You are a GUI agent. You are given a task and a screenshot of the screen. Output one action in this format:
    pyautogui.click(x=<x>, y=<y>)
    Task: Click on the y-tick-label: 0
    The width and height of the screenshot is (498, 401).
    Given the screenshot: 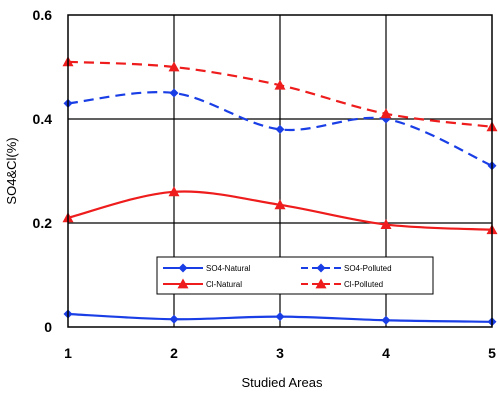 What is the action you would take?
    pyautogui.click(x=48, y=327)
    